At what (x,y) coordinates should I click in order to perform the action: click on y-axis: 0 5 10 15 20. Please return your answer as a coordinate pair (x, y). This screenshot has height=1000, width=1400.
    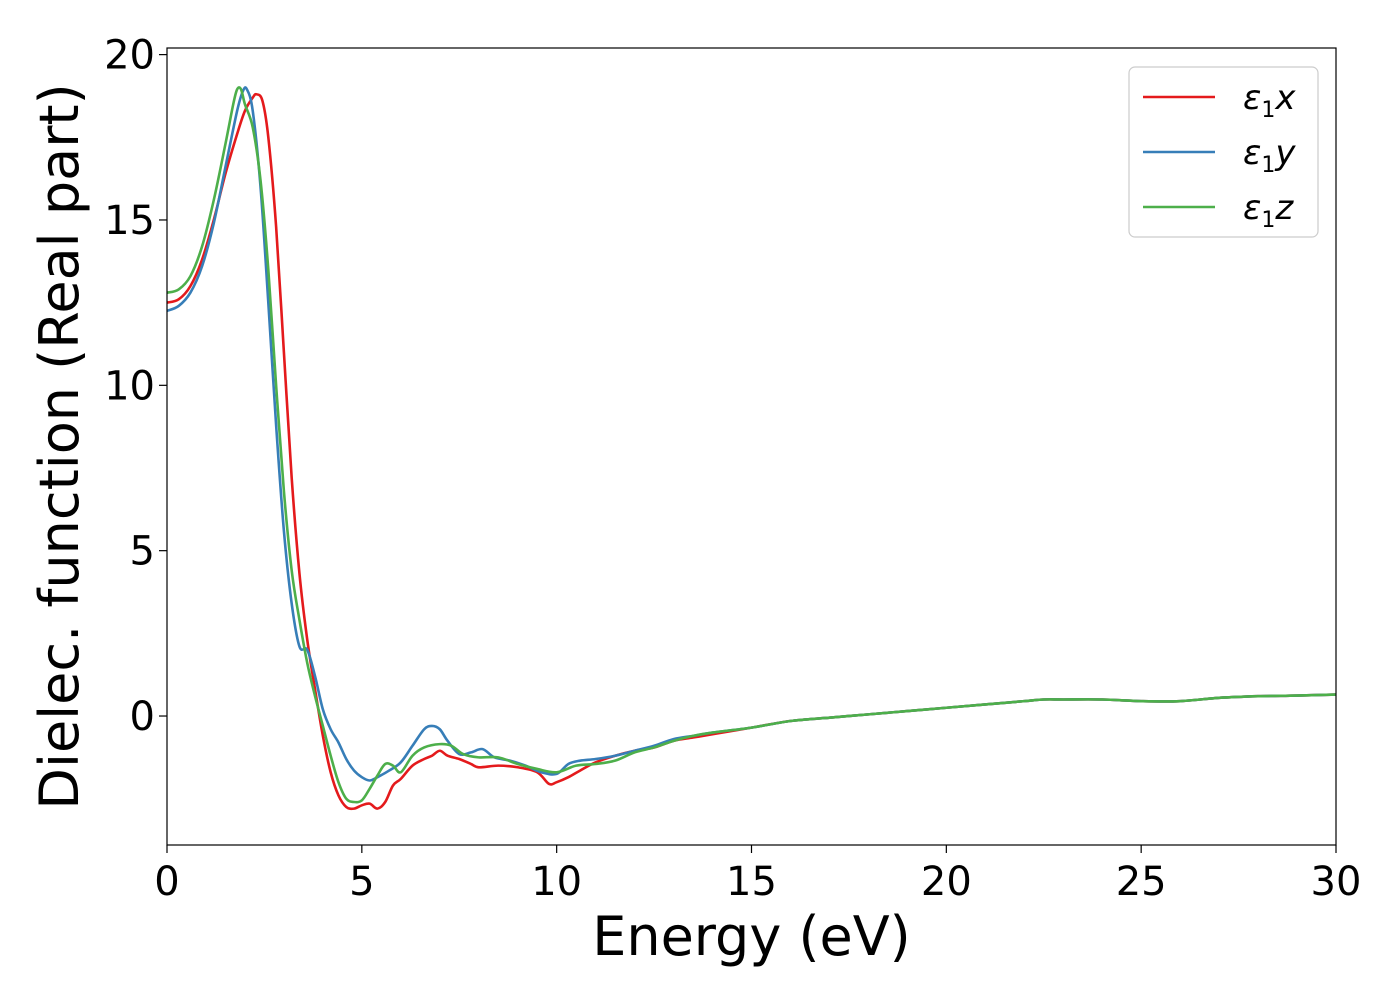
    Looking at the image, I should click on (135, 386).